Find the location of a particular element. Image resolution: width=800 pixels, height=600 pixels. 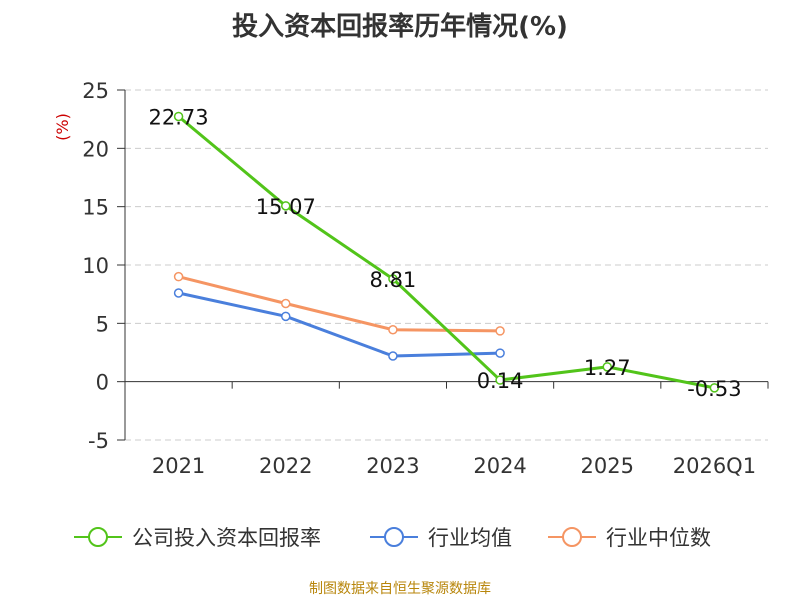

data-label: 22.73 is located at coordinates (179, 117).